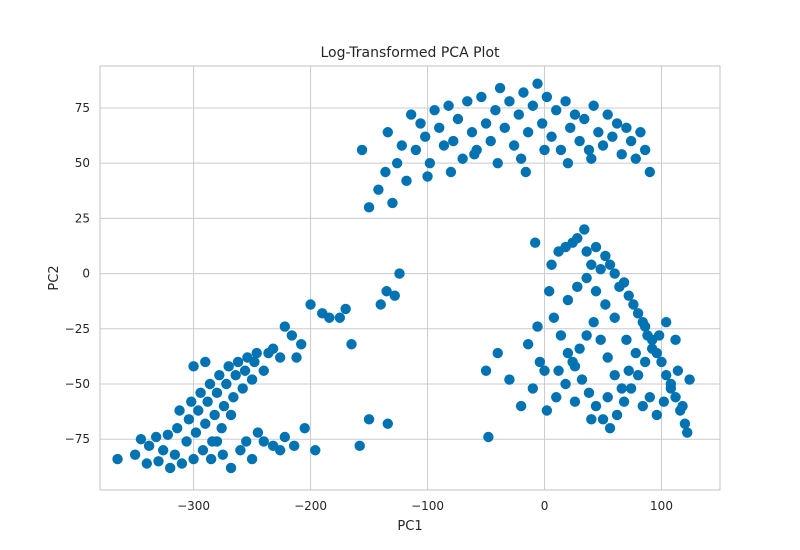 The image size is (800, 550). Describe the element at coordinates (77, 273) in the screenshot. I see `y-tick-labels: −75 −50 −25 0 25 50 75` at that location.